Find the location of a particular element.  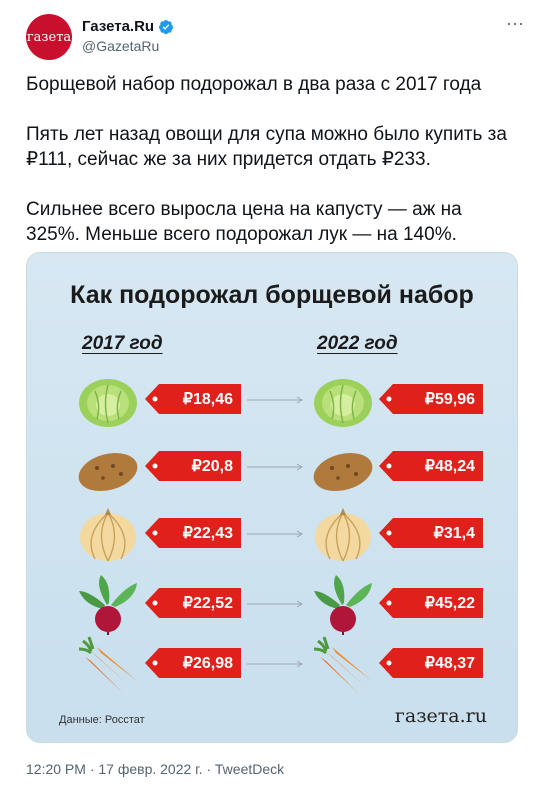

author-handle: @GazetaRu is located at coordinates (121, 46).